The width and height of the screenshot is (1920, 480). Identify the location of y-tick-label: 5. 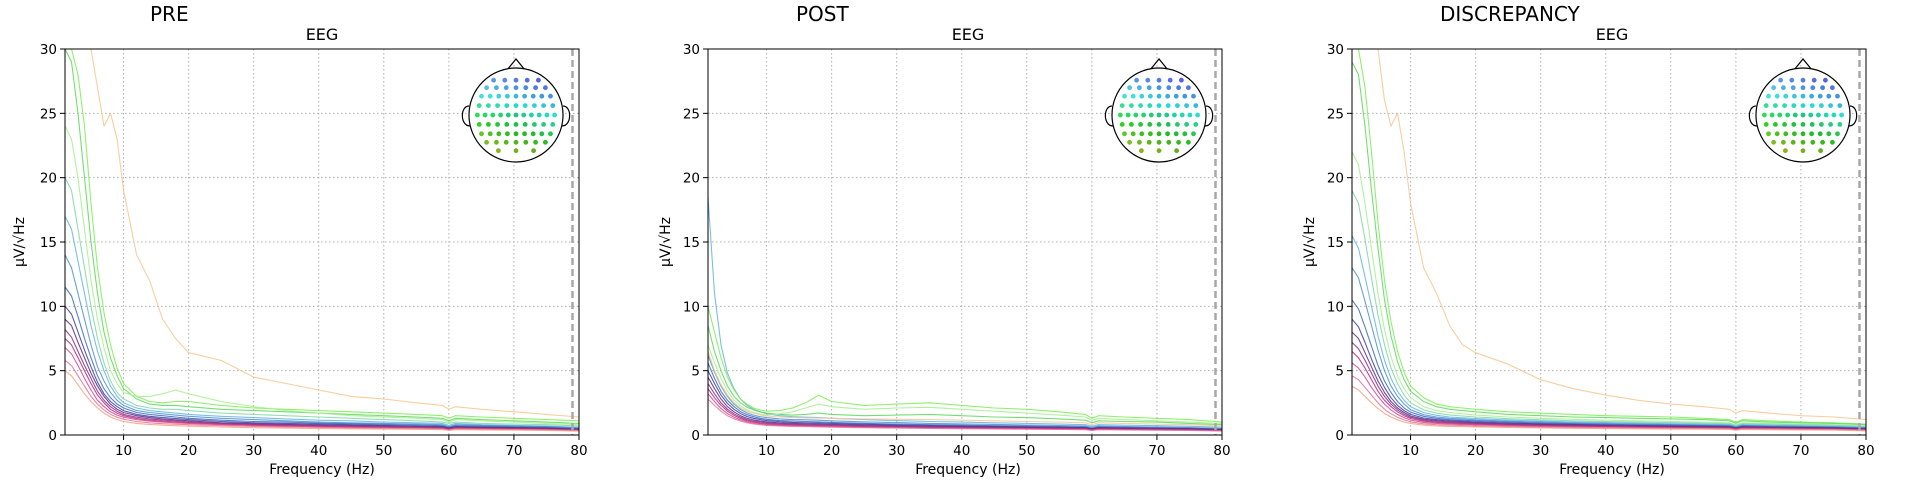
(1339, 372).